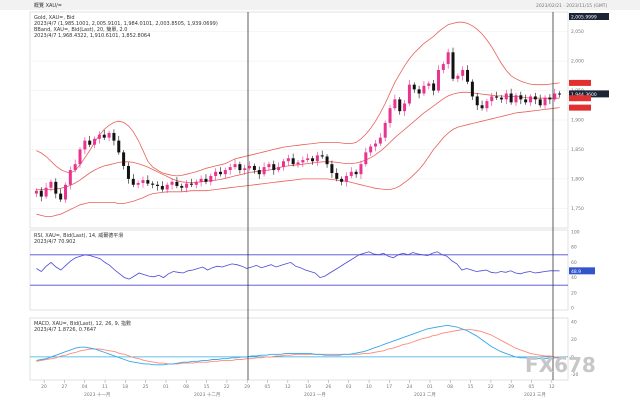 This screenshot has width=640, height=400. I want to click on x-day-label: 18, so click(125, 387).